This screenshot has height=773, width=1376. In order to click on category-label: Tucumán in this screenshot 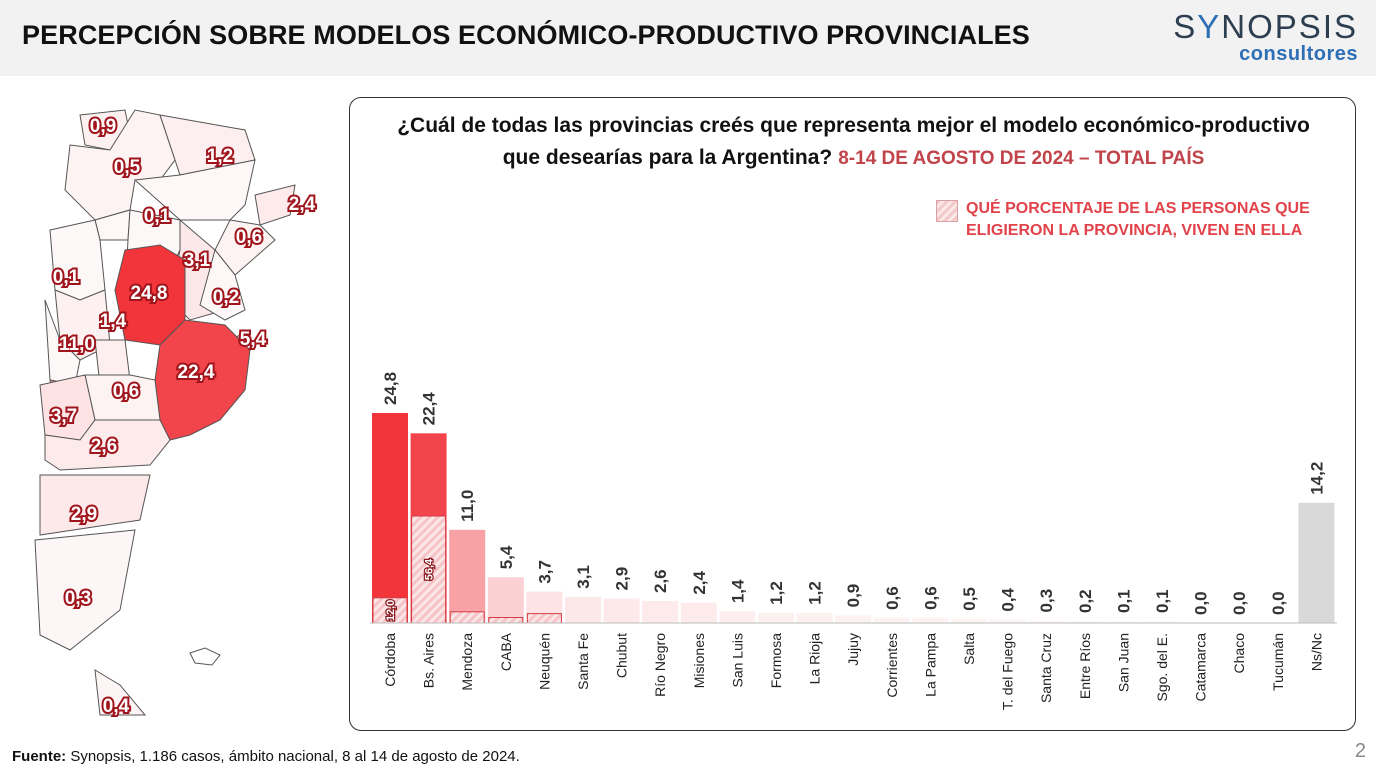, I will do `click(1278, 662)`.